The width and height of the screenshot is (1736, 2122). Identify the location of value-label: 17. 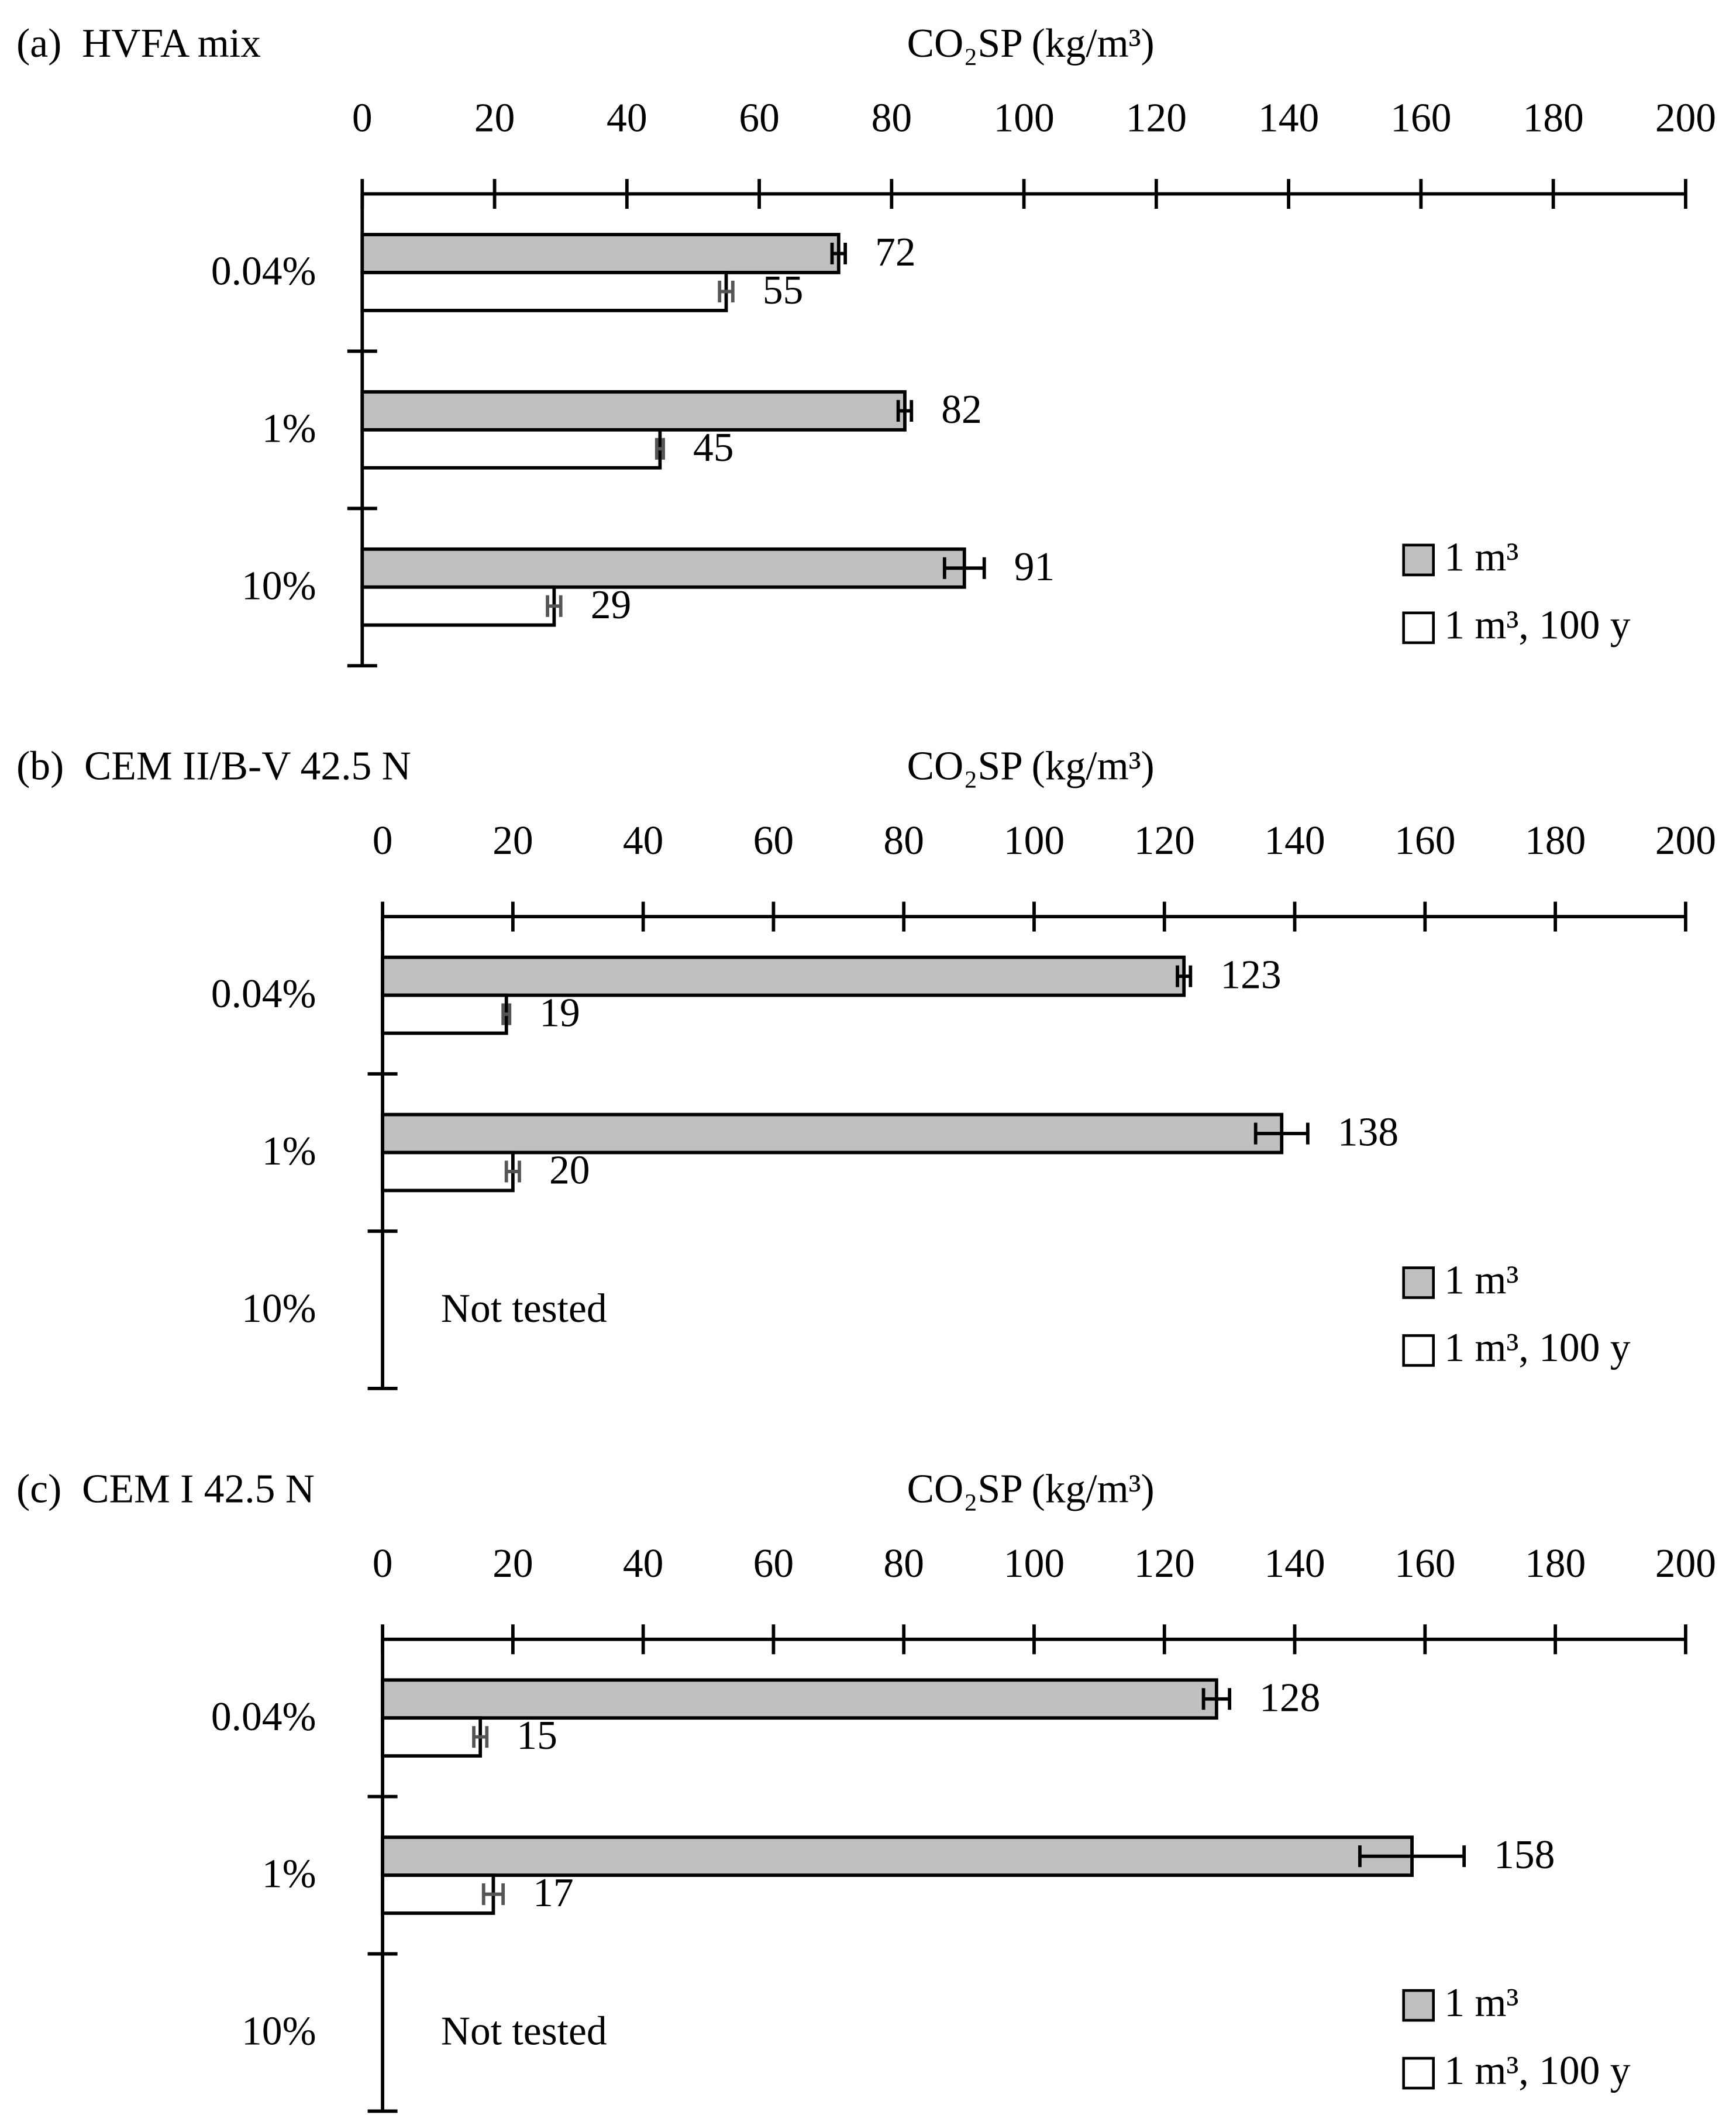
(553, 1893).